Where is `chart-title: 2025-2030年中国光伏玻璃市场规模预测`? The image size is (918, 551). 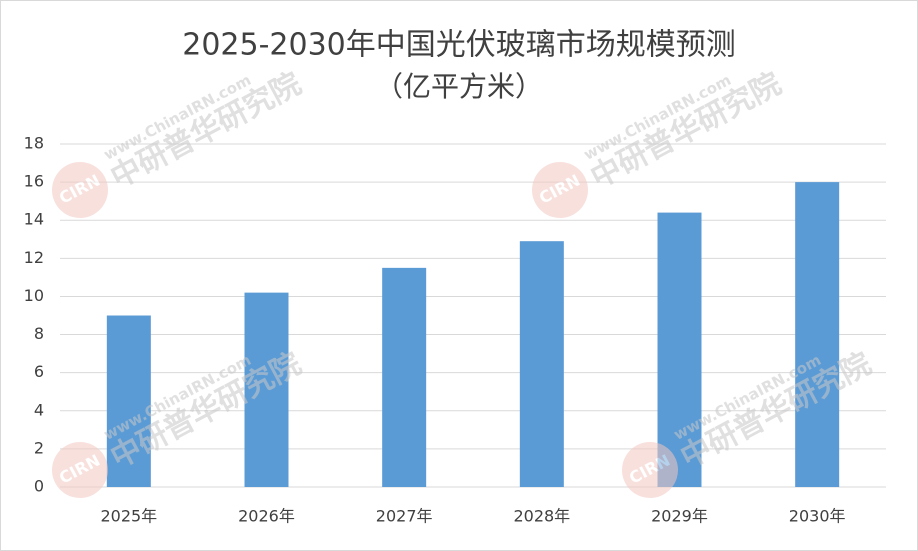 chart-title: 2025-2030年中国光伏玻璃市场规模预测 is located at coordinates (459, 45).